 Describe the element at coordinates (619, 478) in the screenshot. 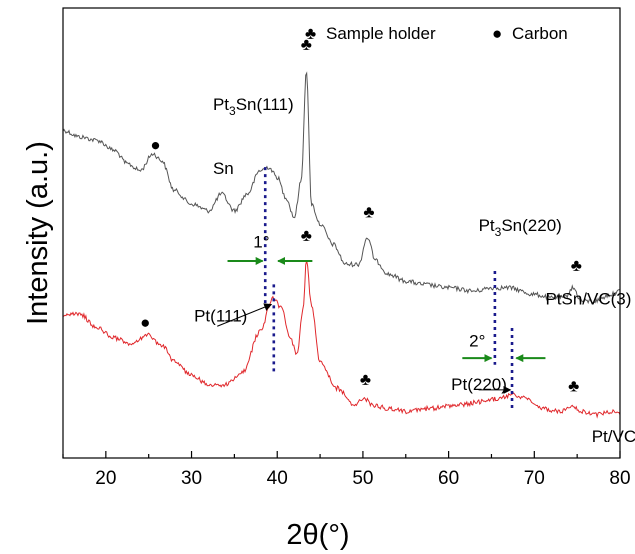

I see `x-tick-label-80: 80` at that location.